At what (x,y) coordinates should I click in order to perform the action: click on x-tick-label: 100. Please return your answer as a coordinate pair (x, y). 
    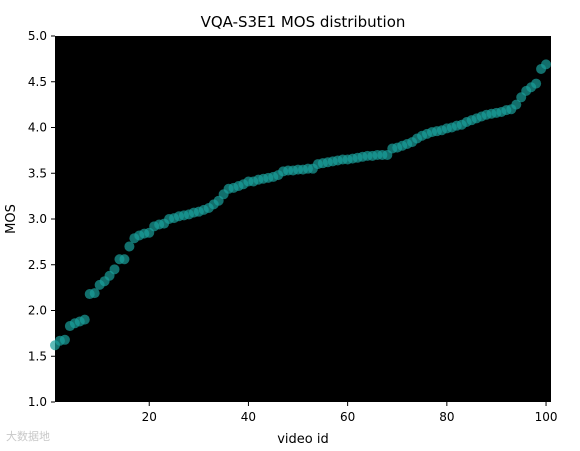
    Looking at the image, I should click on (546, 417).